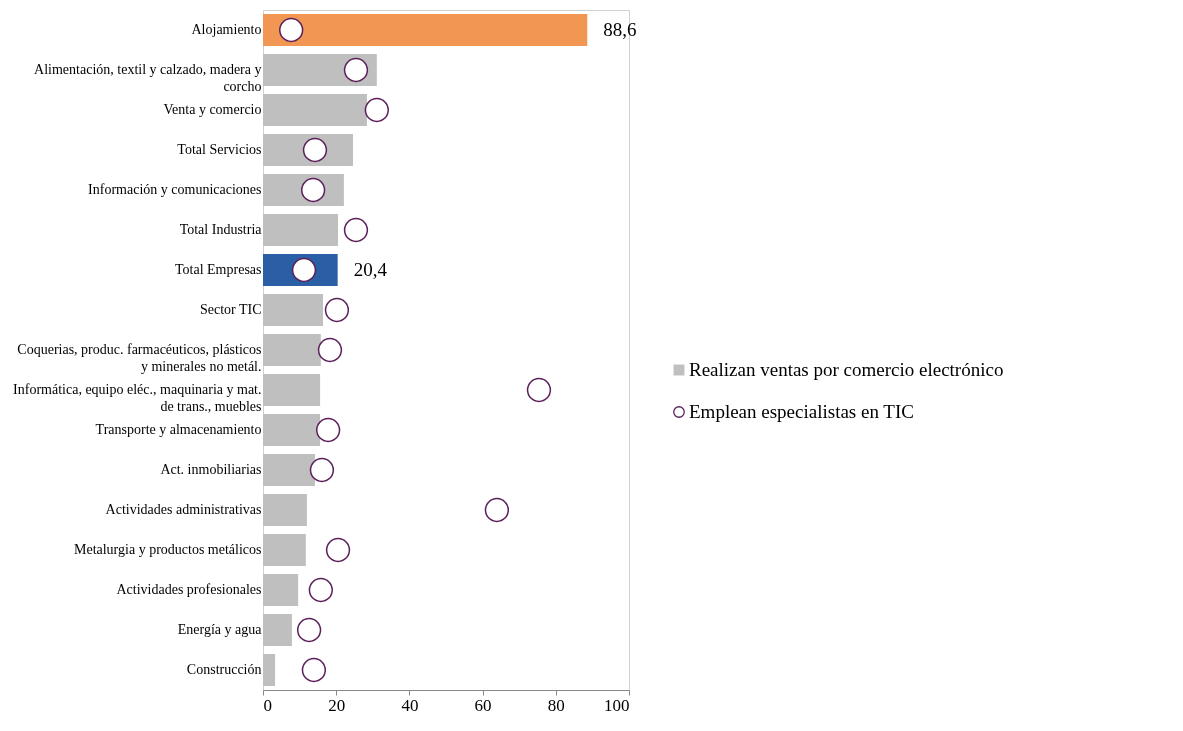 This screenshot has height=731, width=1183. Describe the element at coordinates (226, 29) in the screenshot. I see `y-tick-label: Alojamiento` at that location.